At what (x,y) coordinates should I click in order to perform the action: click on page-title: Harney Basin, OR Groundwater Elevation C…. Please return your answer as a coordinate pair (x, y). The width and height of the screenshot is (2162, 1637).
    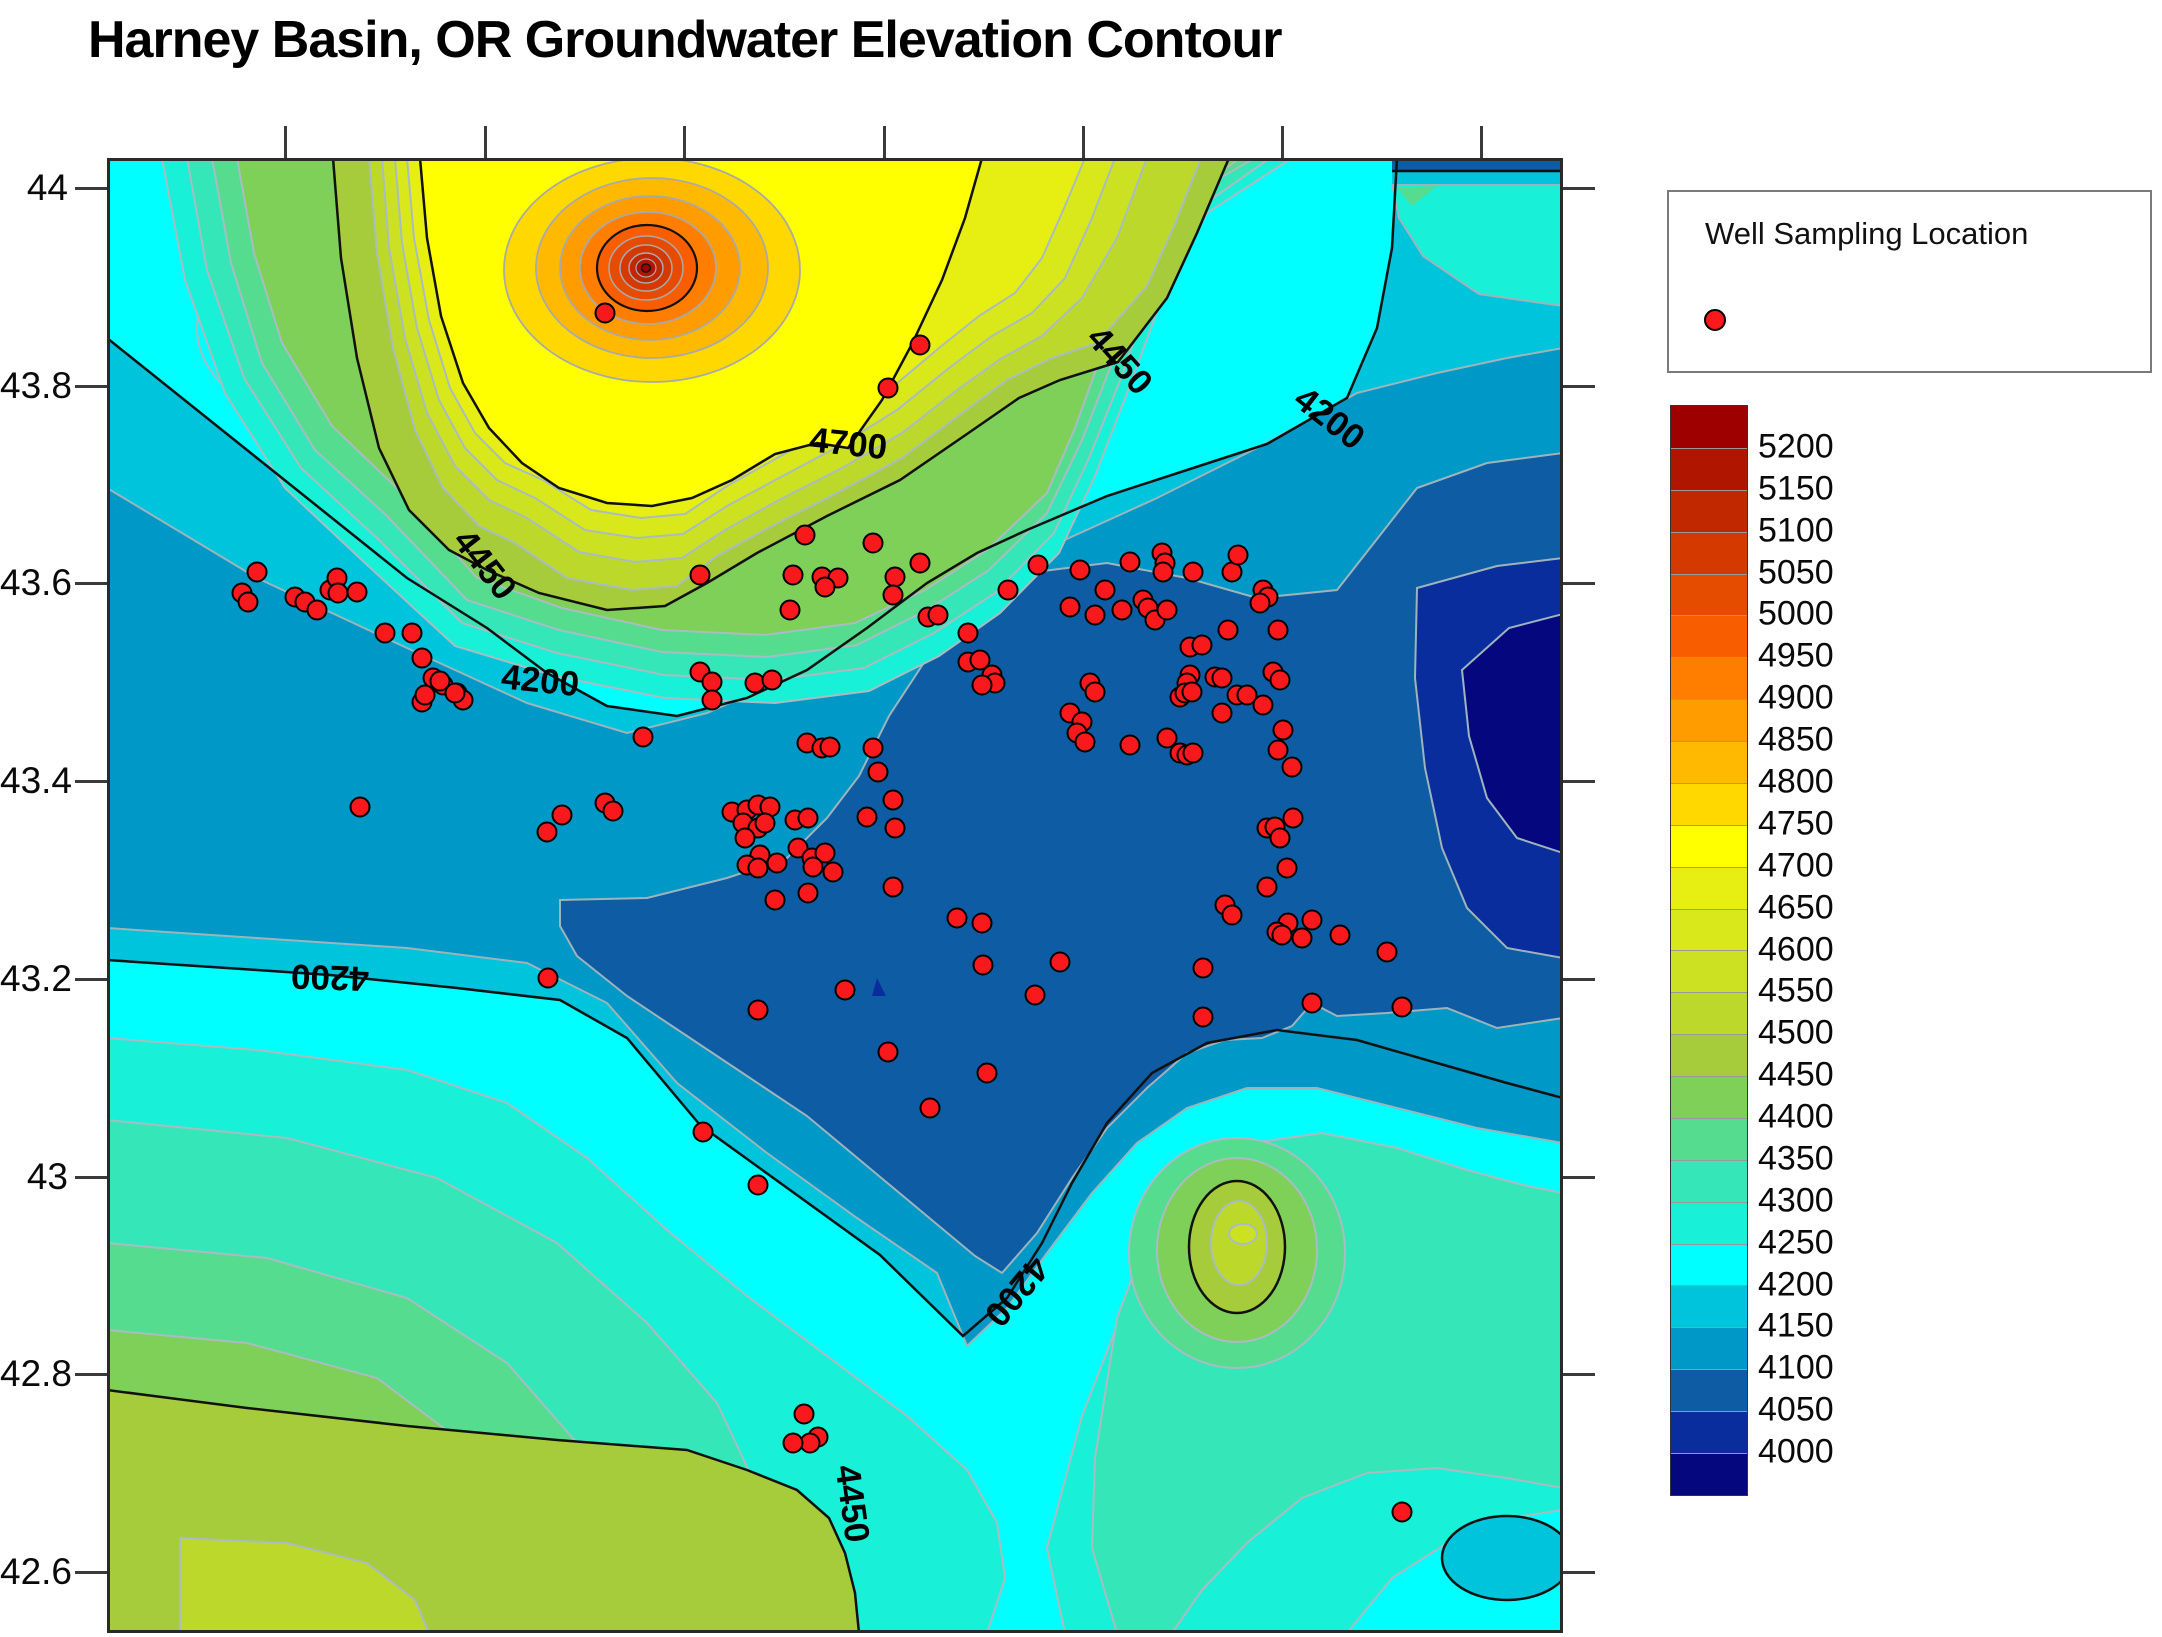
    Looking at the image, I should click on (685, 40).